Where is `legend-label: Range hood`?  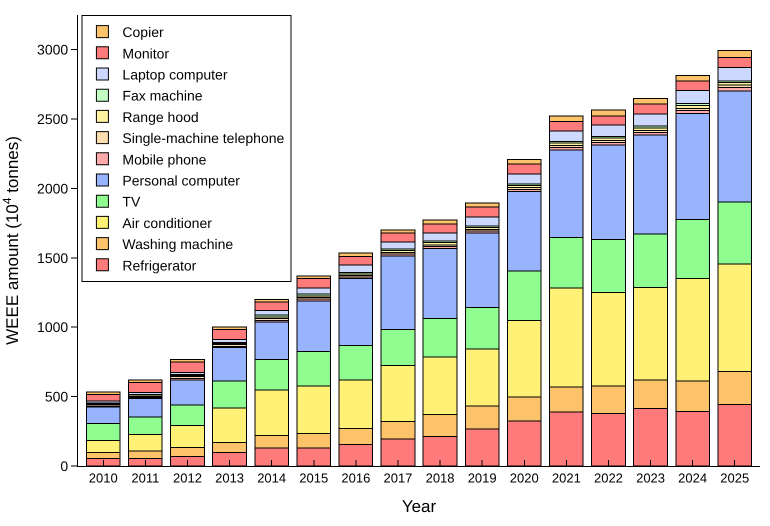 legend-label: Range hood is located at coordinates (160, 116).